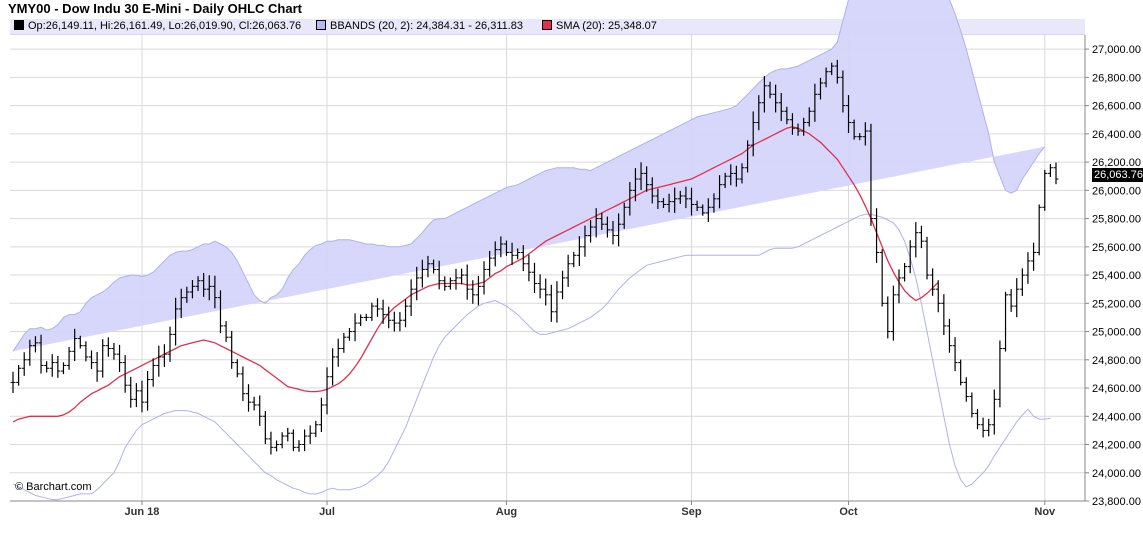 This screenshot has width=1143, height=542. Describe the element at coordinates (19, 25) in the screenshot. I see `ohlc-swatch-icon` at that location.